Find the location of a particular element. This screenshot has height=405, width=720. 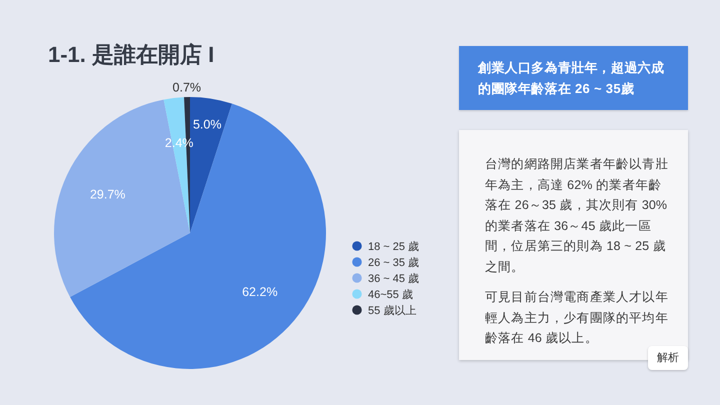

text: 解析 is located at coordinates (668, 358).